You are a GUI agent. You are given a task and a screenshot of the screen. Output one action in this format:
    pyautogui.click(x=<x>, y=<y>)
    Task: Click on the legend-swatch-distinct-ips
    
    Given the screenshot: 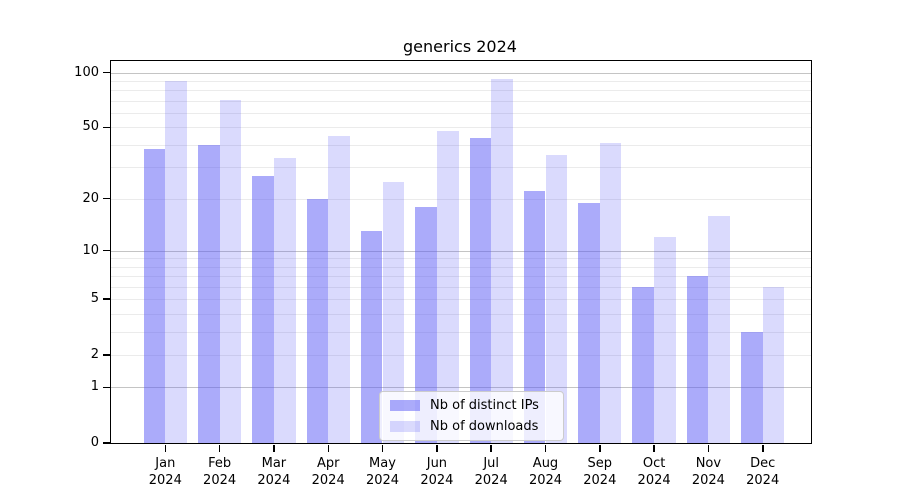 What is the action you would take?
    pyautogui.click(x=405, y=405)
    